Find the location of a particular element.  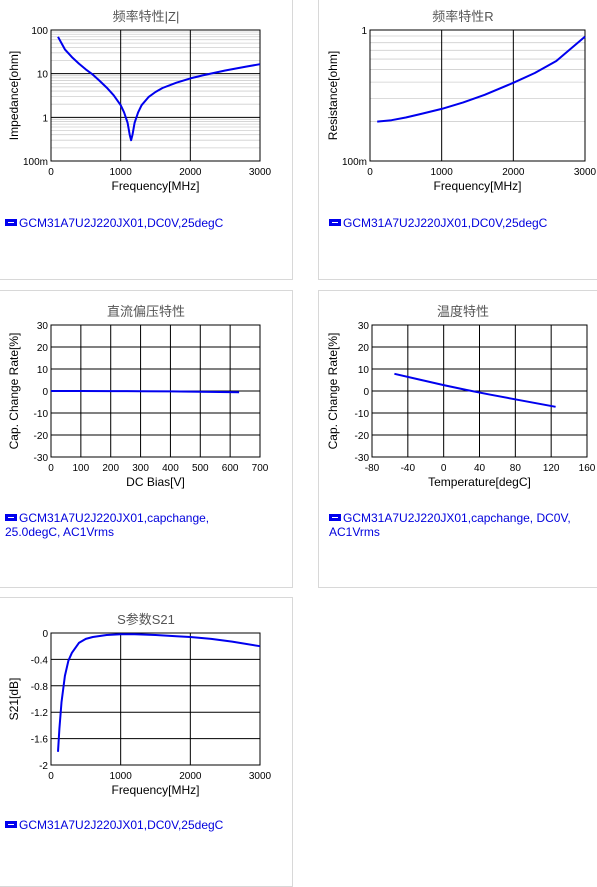

x-tick-label: 300 is located at coordinates (140, 468).